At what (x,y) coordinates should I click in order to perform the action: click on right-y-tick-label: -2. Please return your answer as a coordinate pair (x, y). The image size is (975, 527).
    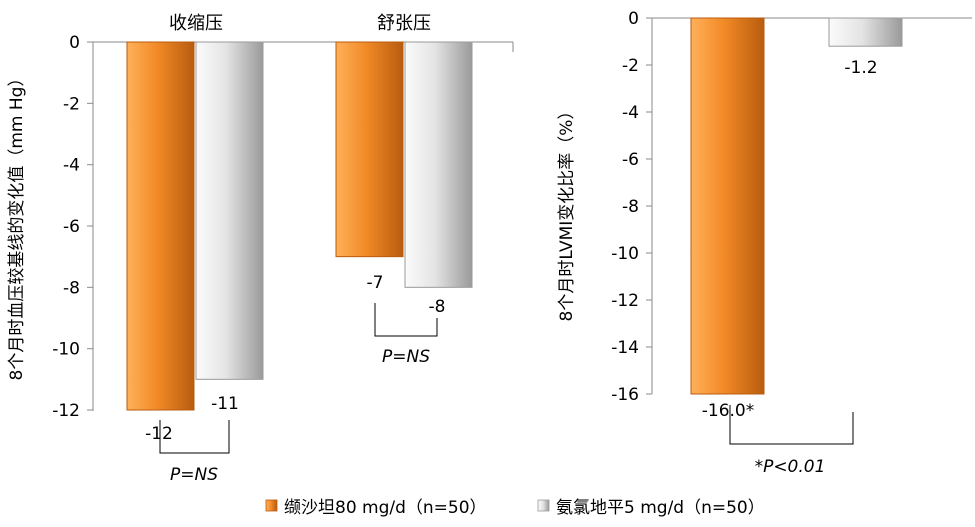
    Looking at the image, I should click on (630, 66).